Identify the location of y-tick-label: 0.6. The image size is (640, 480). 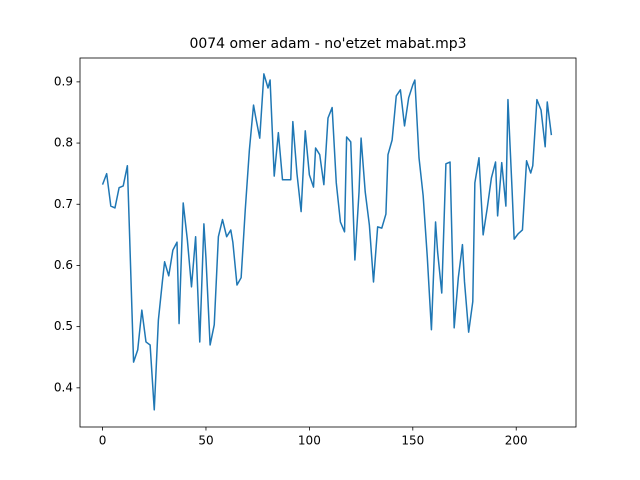
(63, 265).